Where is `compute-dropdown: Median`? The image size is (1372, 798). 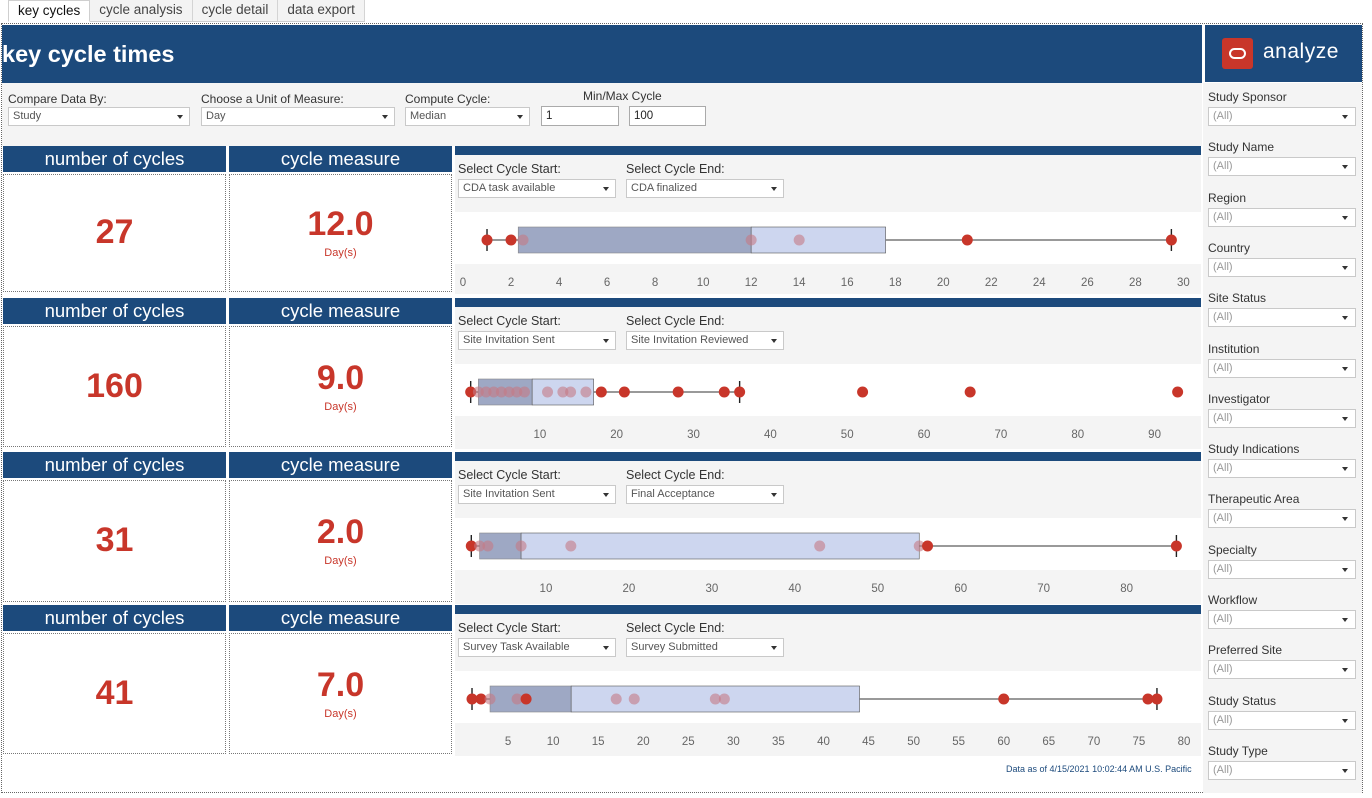
compute-dropdown: Median is located at coordinates (467, 116).